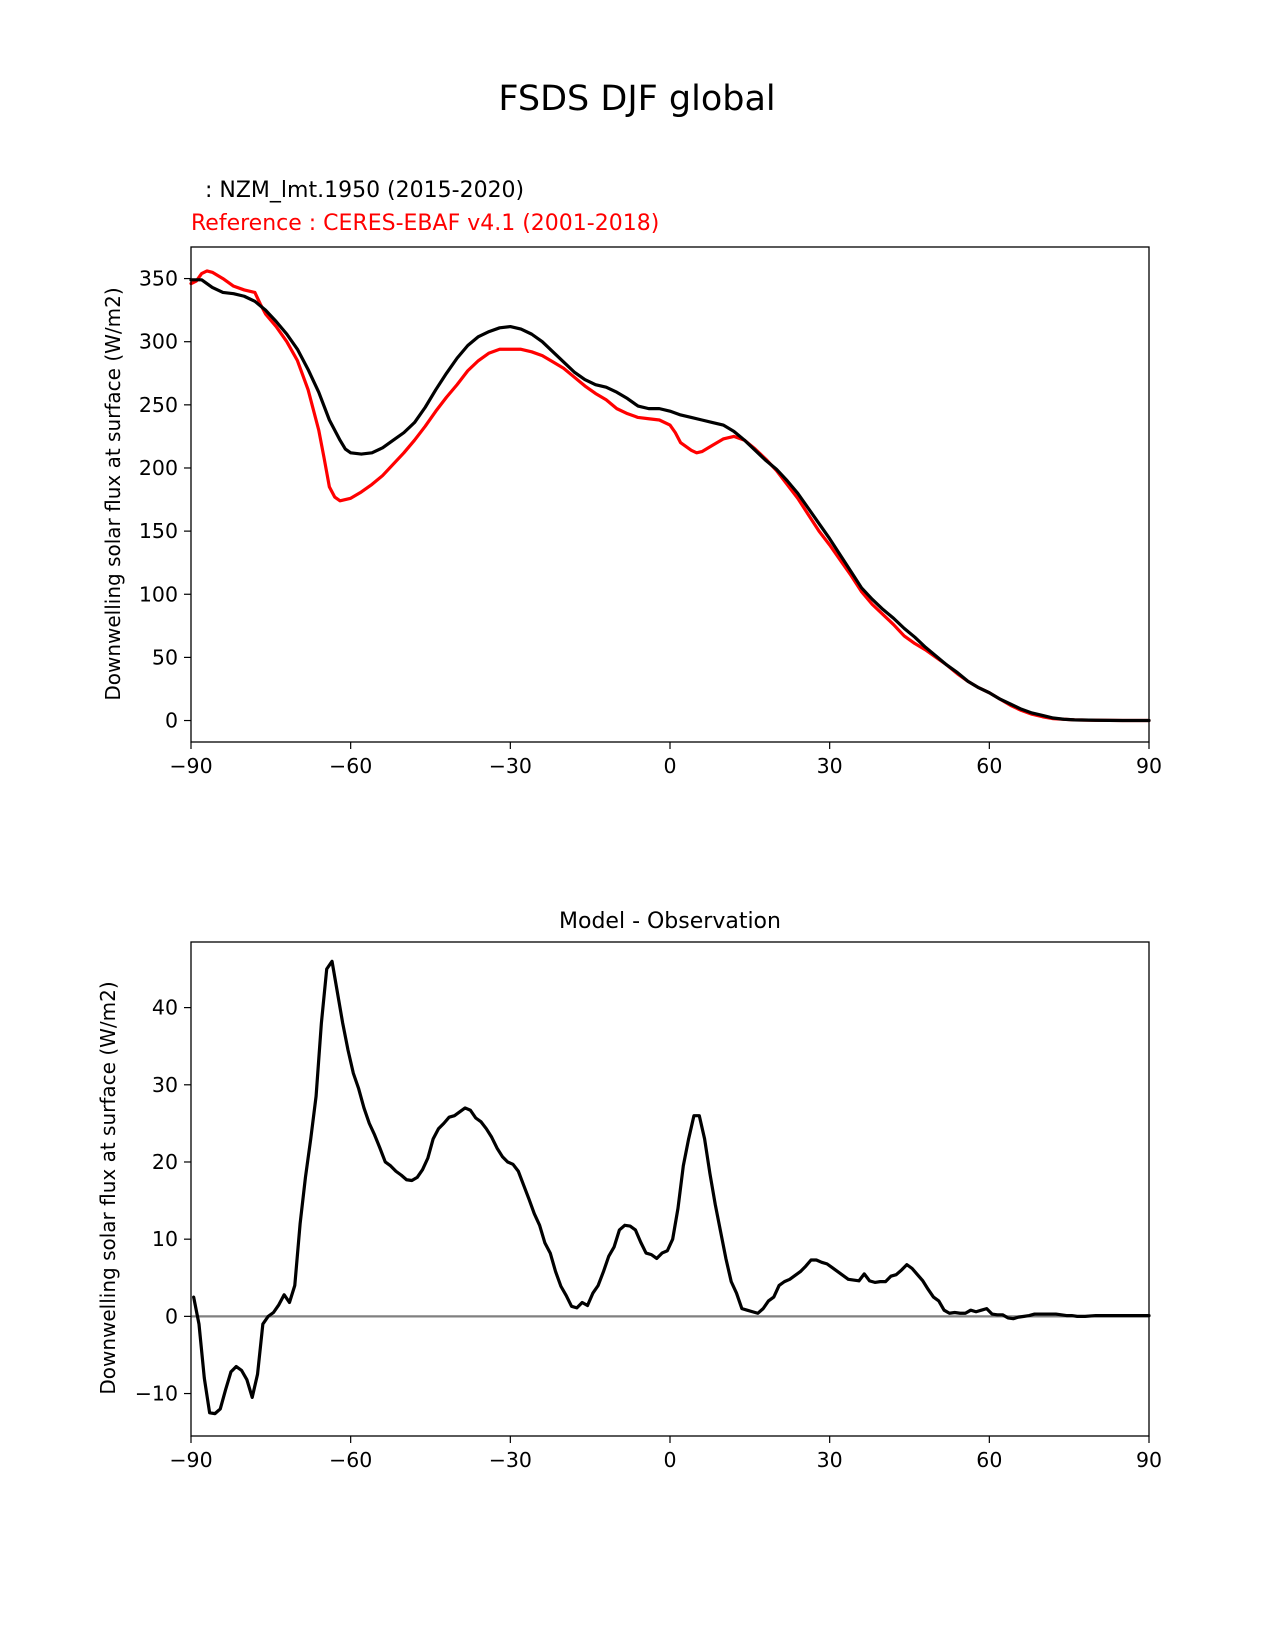 The image size is (1275, 1650). I want to click on top-y-tick-label: 200, so click(158, 468).